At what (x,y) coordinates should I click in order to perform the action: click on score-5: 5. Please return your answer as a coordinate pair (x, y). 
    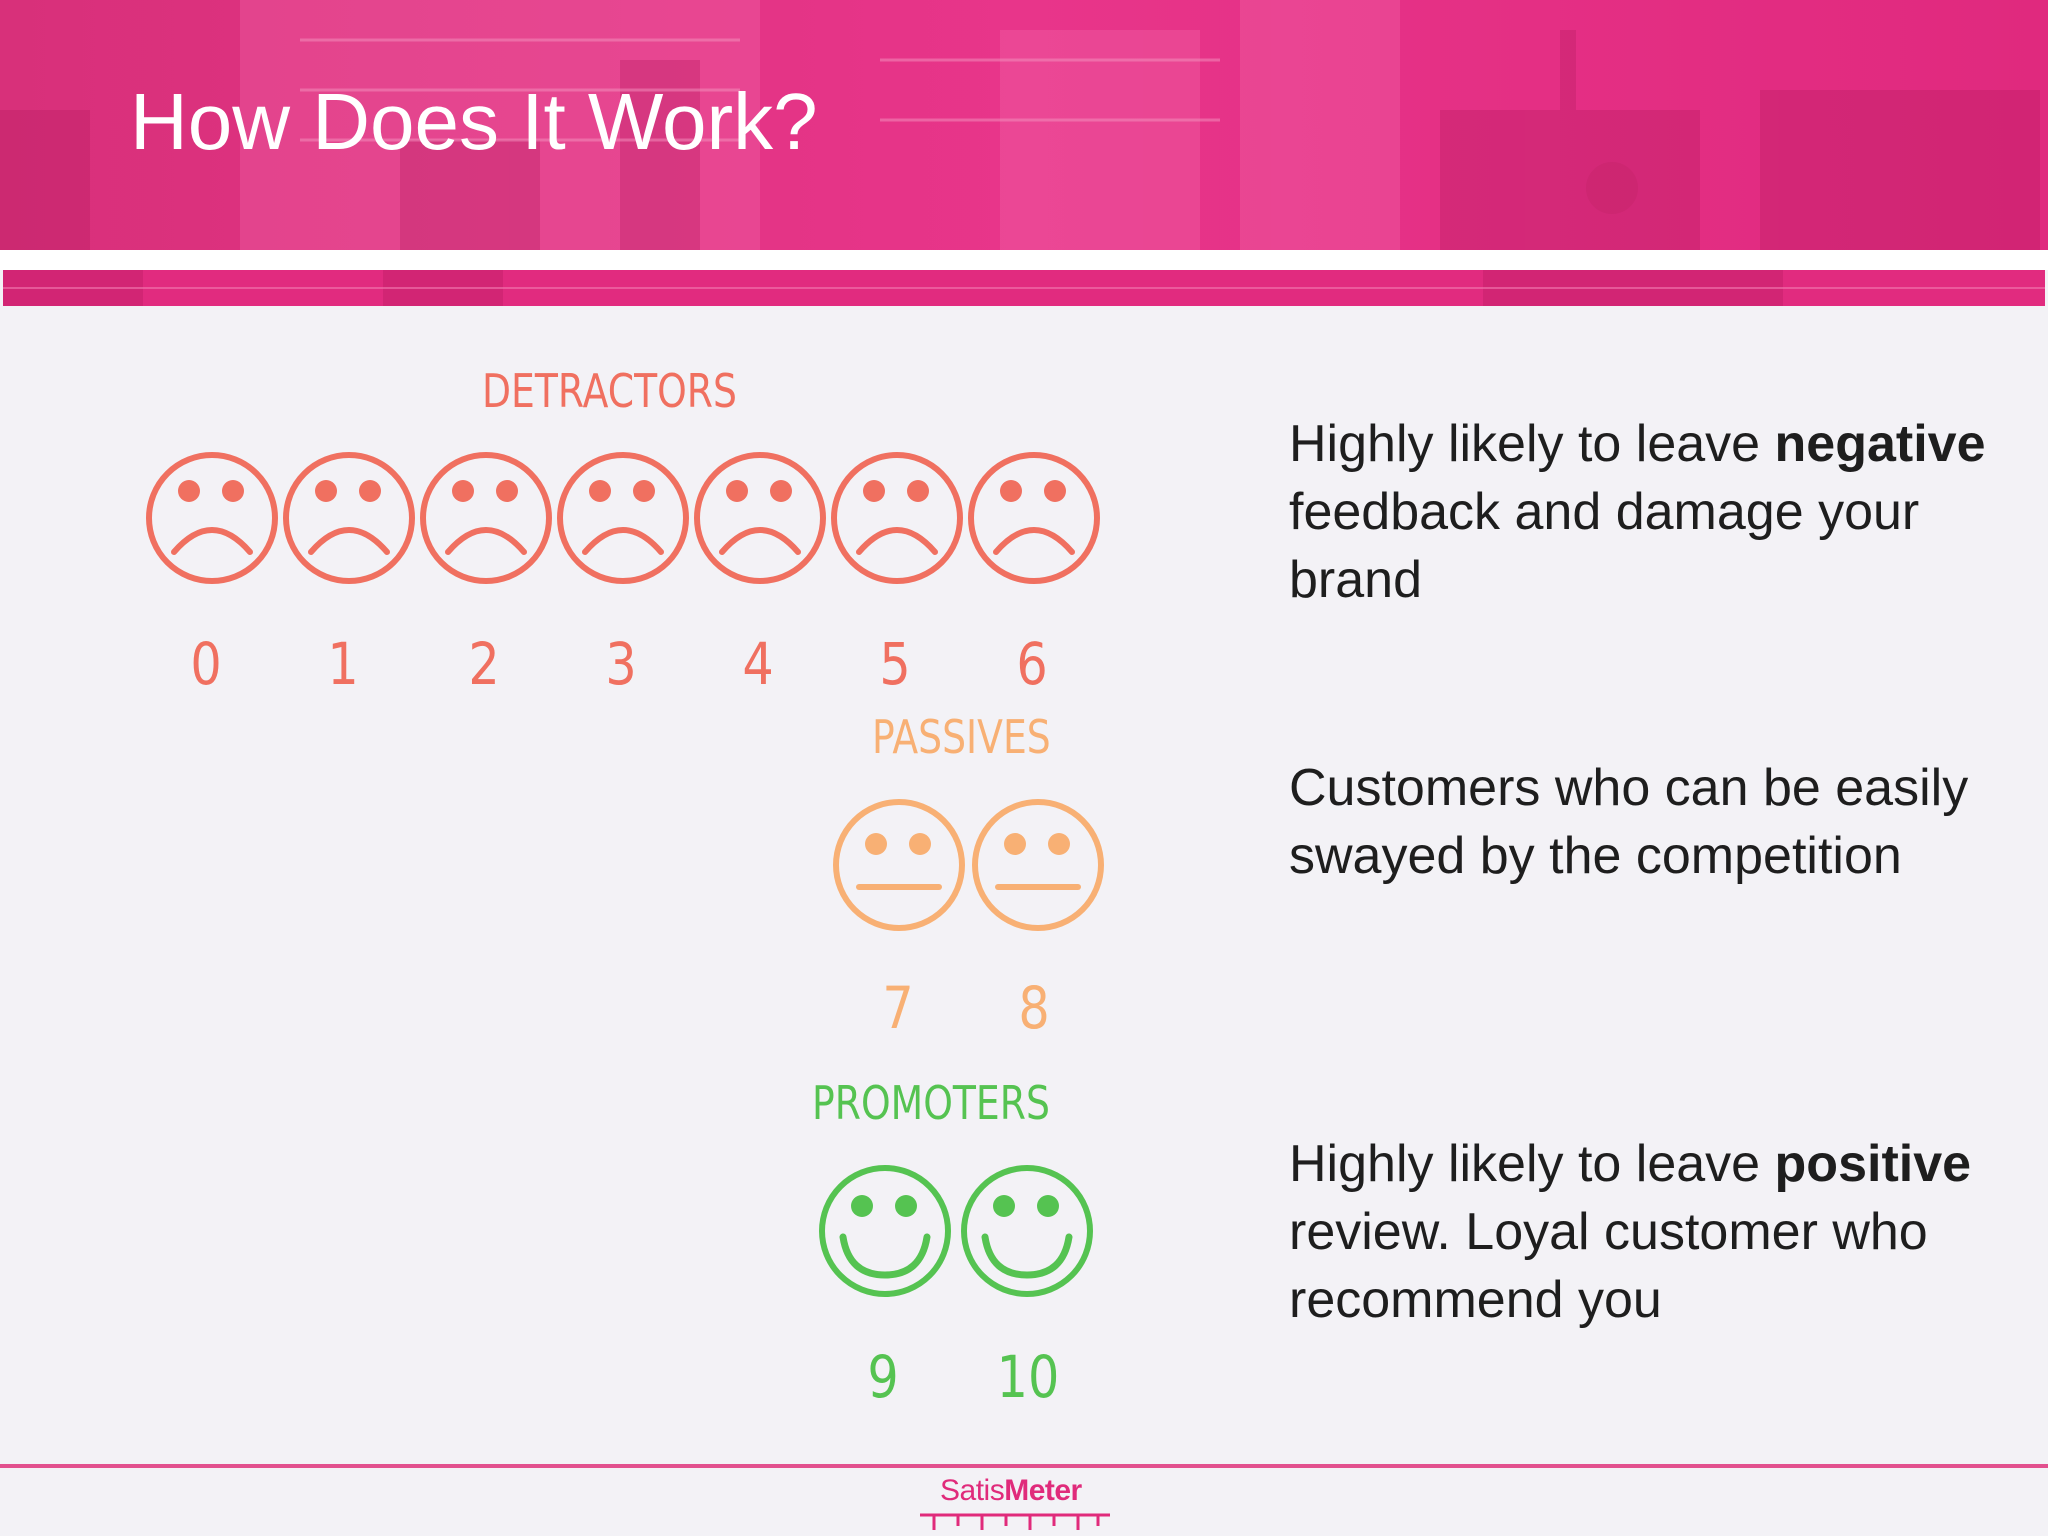
    Looking at the image, I should click on (895, 664).